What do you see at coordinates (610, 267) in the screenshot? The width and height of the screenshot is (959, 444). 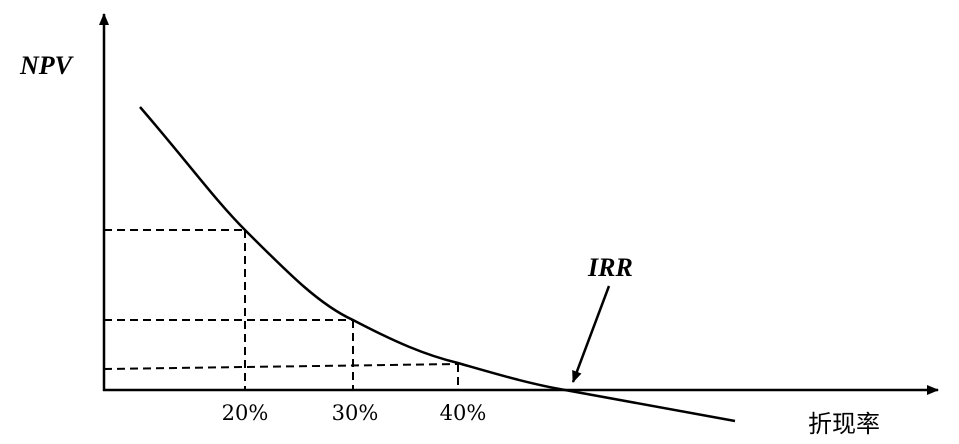 I see `irr-label: IRR` at bounding box center [610, 267].